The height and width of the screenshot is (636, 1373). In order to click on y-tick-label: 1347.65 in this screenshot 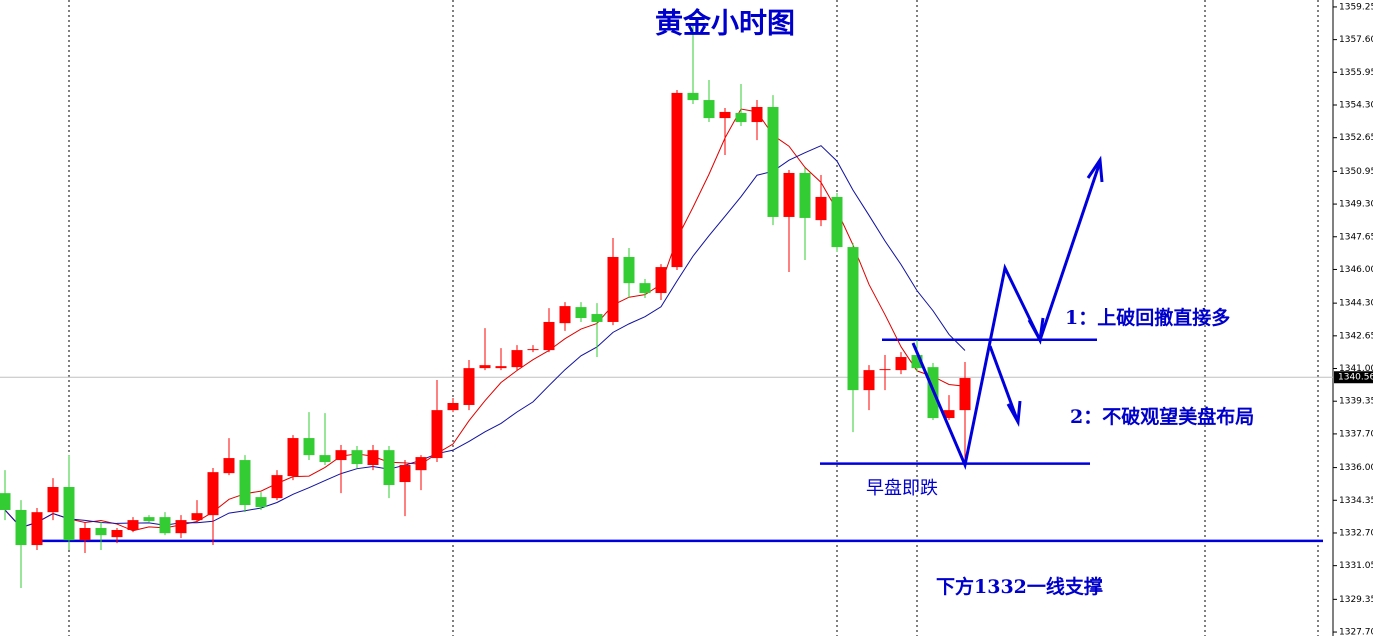, I will do `click(1356, 237)`.